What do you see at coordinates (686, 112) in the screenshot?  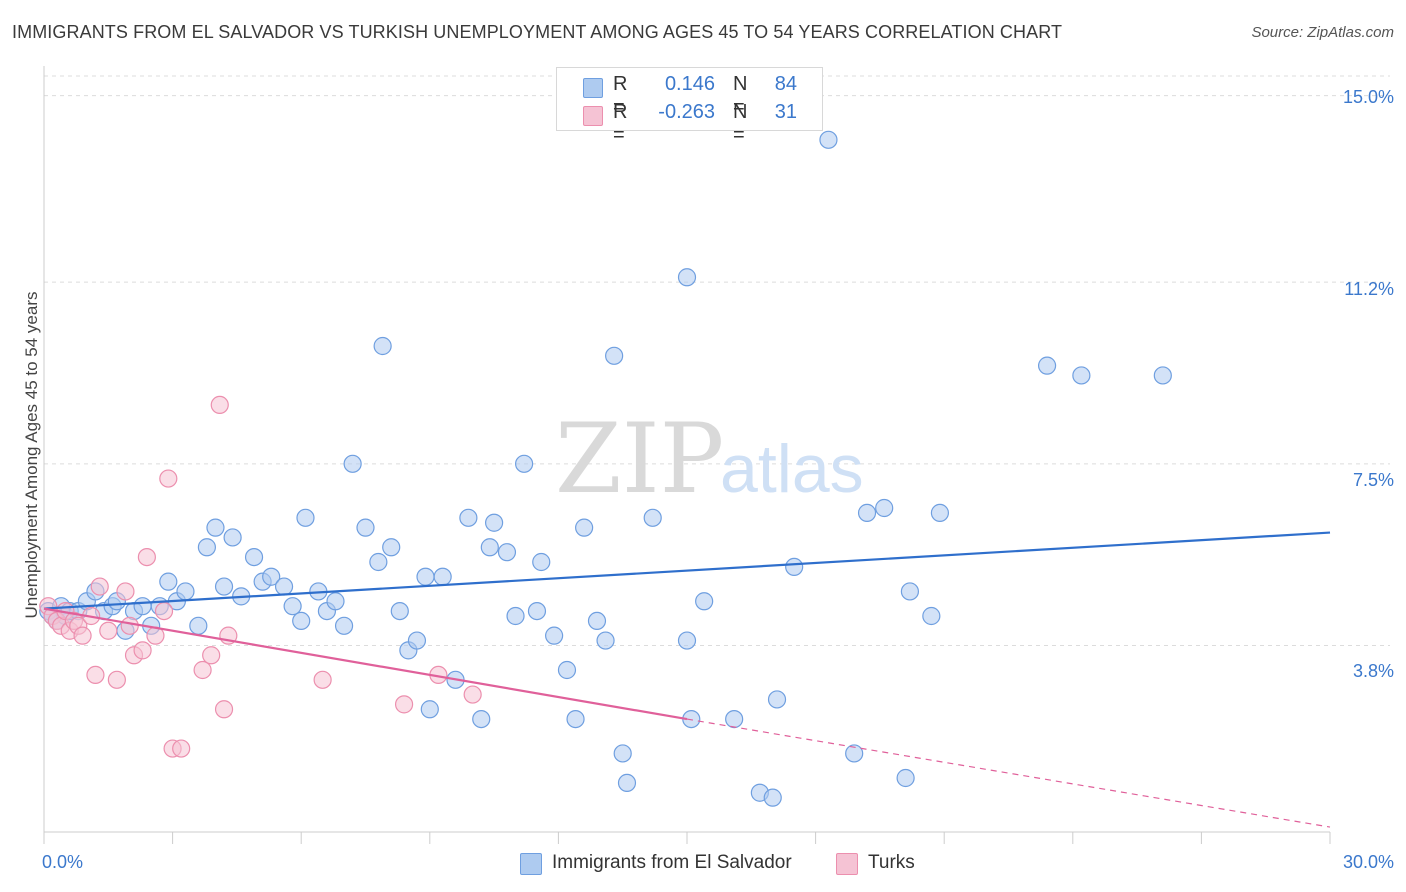 I see `r-value-turks: -0.263` at bounding box center [686, 112].